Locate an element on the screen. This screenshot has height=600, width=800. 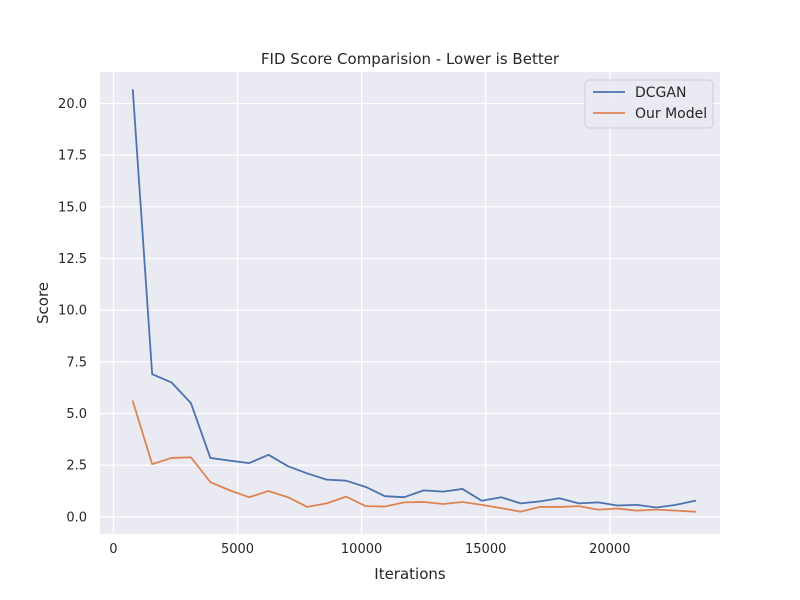
chart-title: FID Score Comparision - Lower is Better is located at coordinates (410, 59).